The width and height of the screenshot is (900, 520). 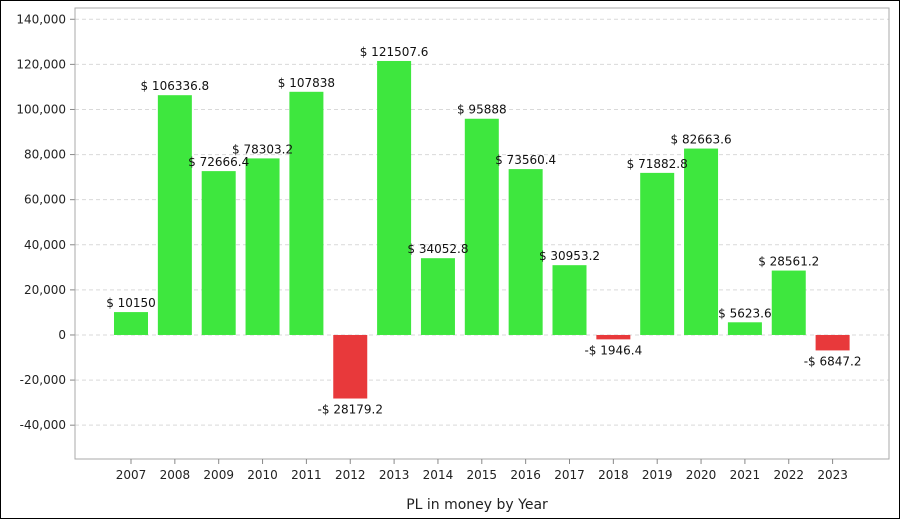 What do you see at coordinates (745, 475) in the screenshot?
I see `x-tick-label-2021: 2021` at bounding box center [745, 475].